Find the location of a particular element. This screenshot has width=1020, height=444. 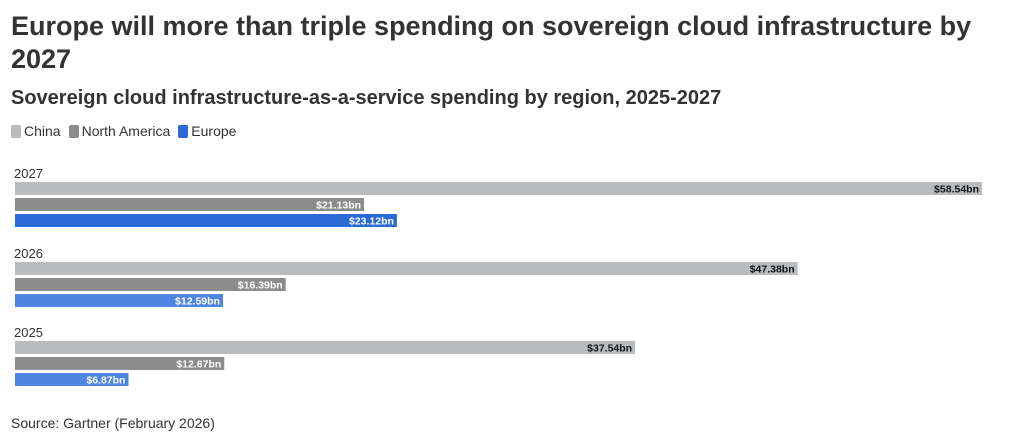

category-label-2027: 2027 is located at coordinates (28, 173).